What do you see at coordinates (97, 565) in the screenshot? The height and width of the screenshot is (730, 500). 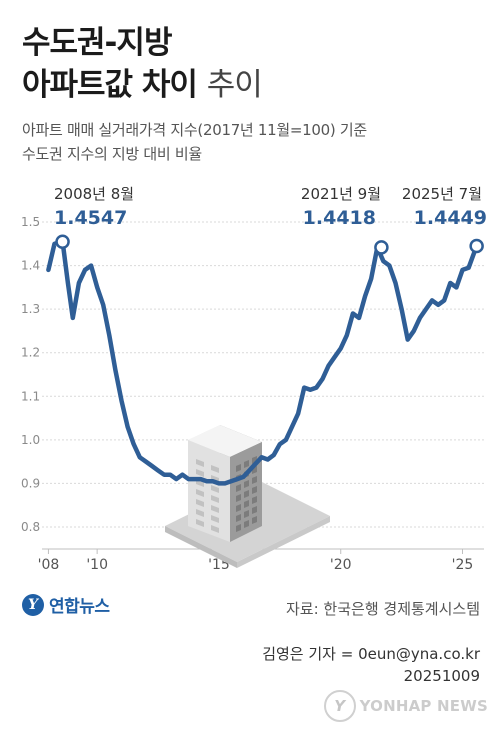 I see `x-tick-label: '10` at bounding box center [97, 565].